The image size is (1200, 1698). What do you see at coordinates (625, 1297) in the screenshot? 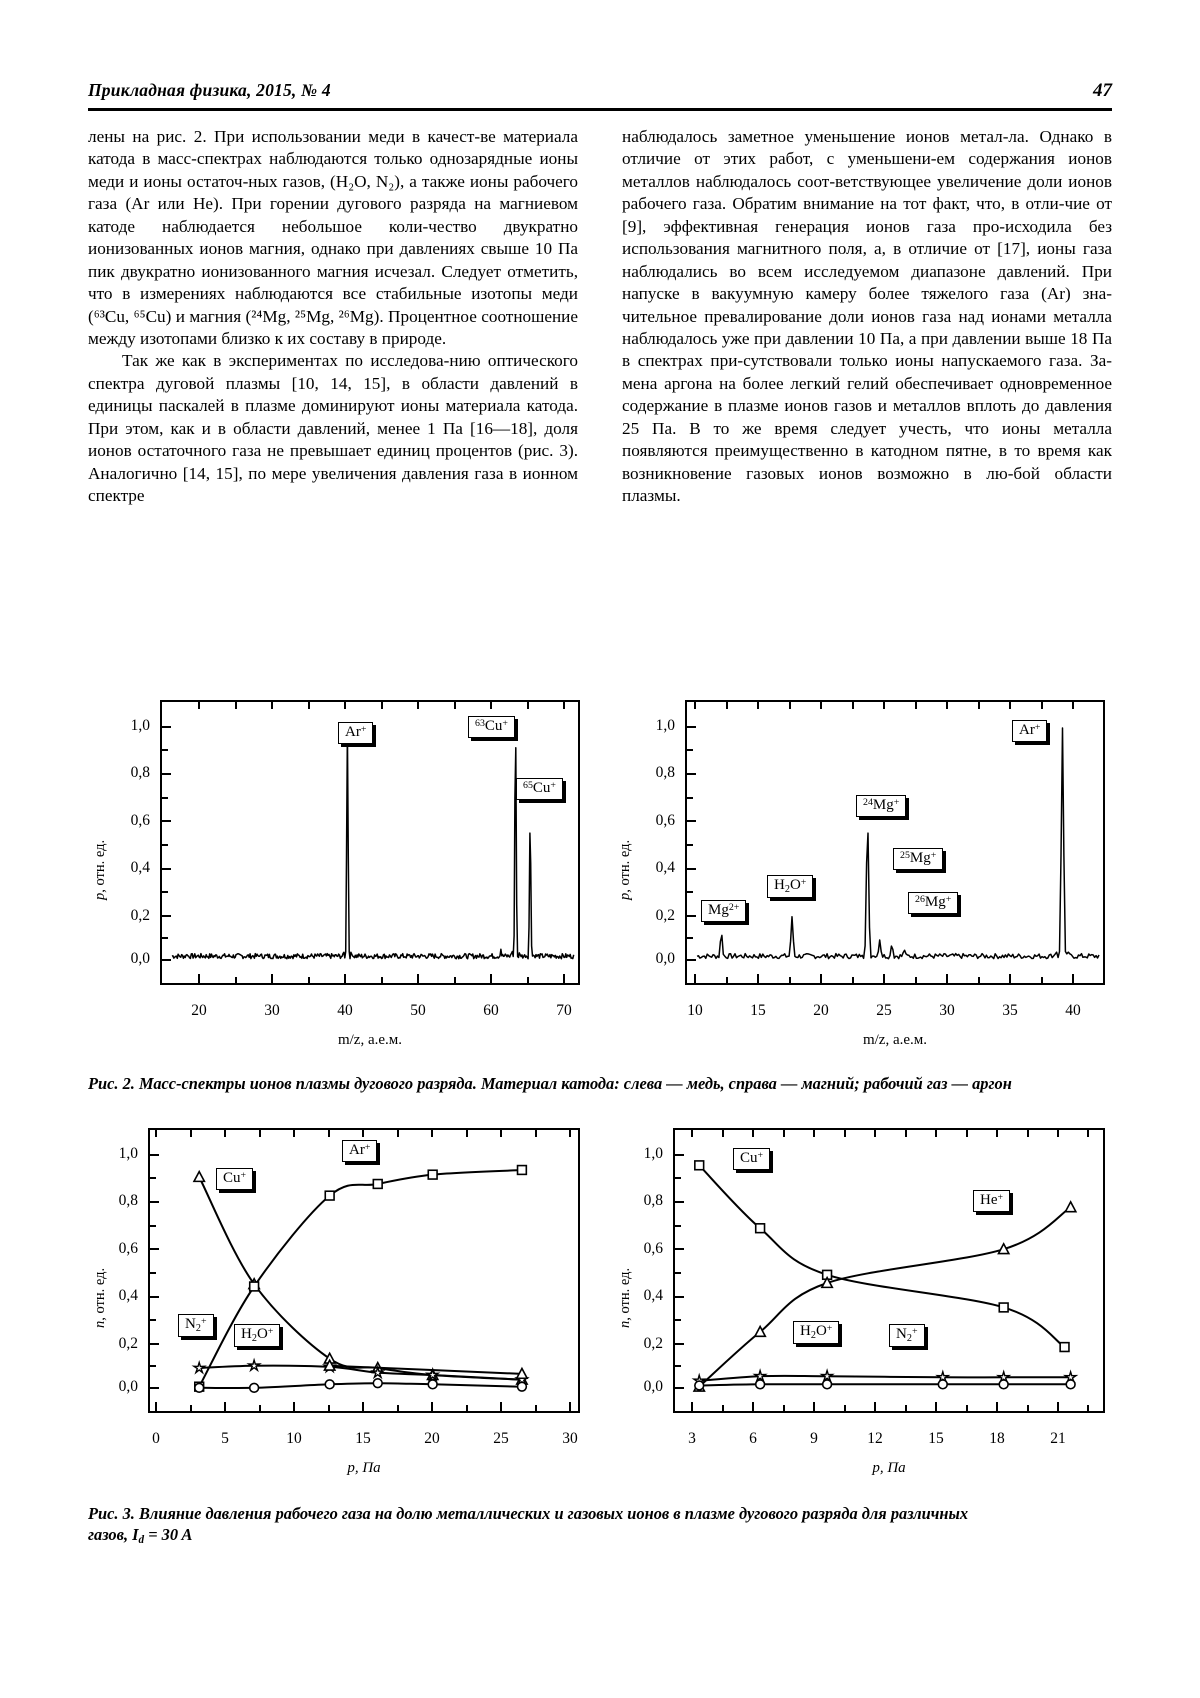
I see `fig3-right-ylabel: n, отн. ед.` at bounding box center [625, 1297].